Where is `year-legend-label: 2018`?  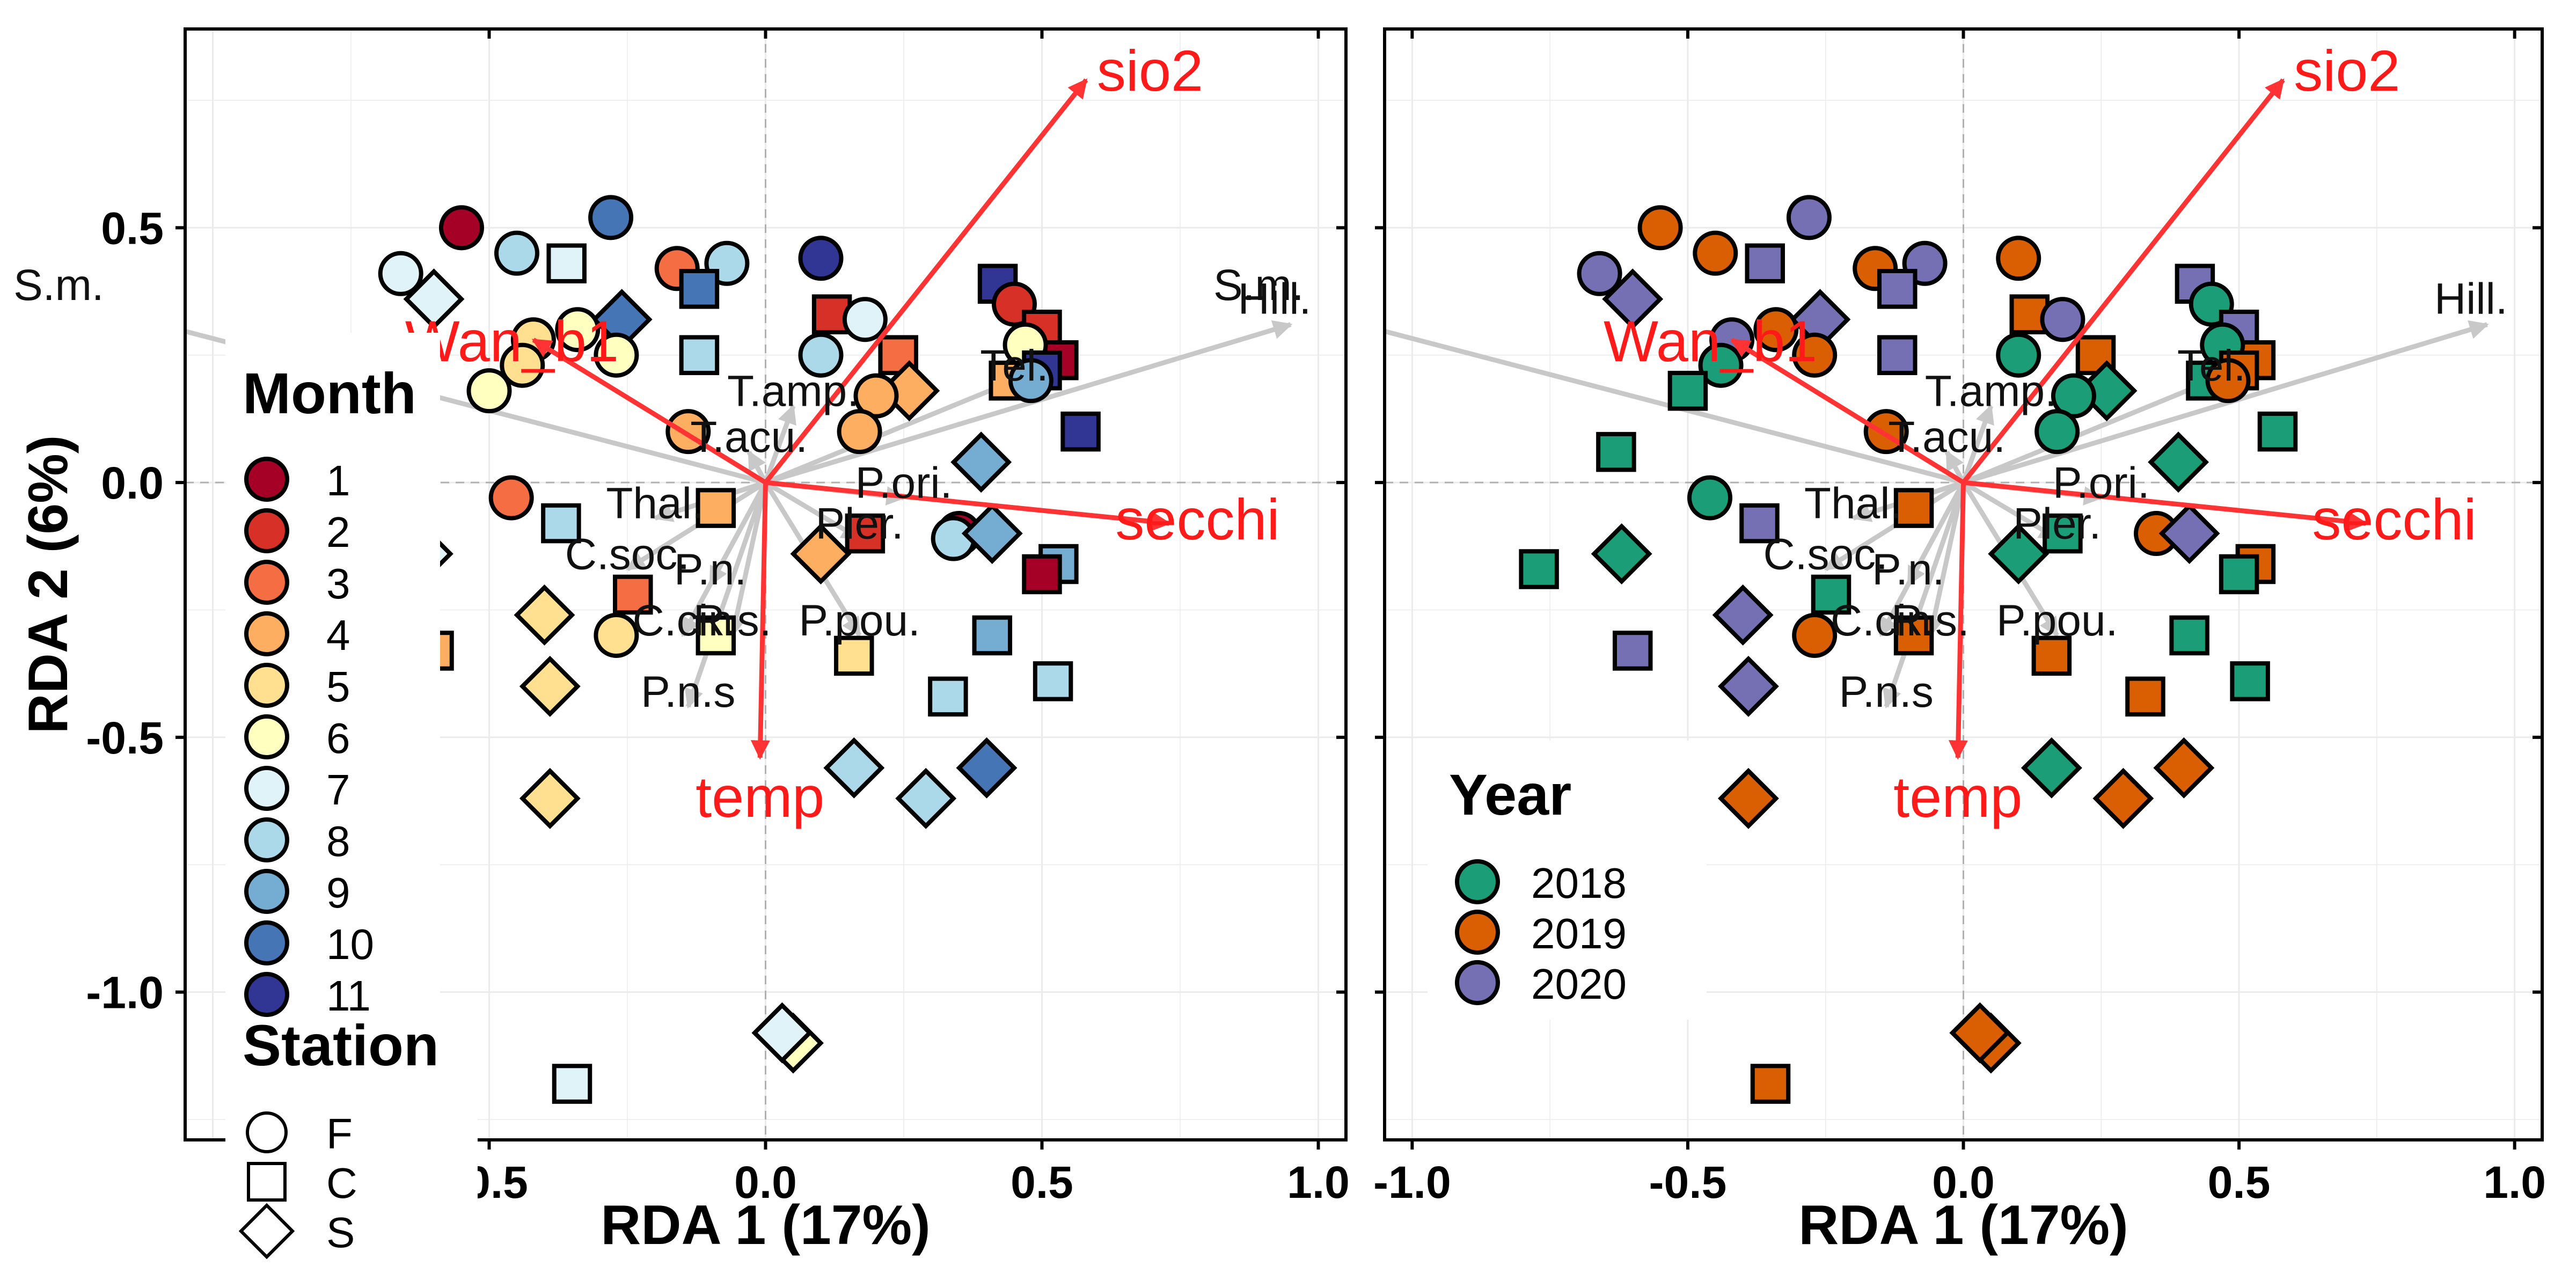
year-legend-label: 2018 is located at coordinates (1579, 883).